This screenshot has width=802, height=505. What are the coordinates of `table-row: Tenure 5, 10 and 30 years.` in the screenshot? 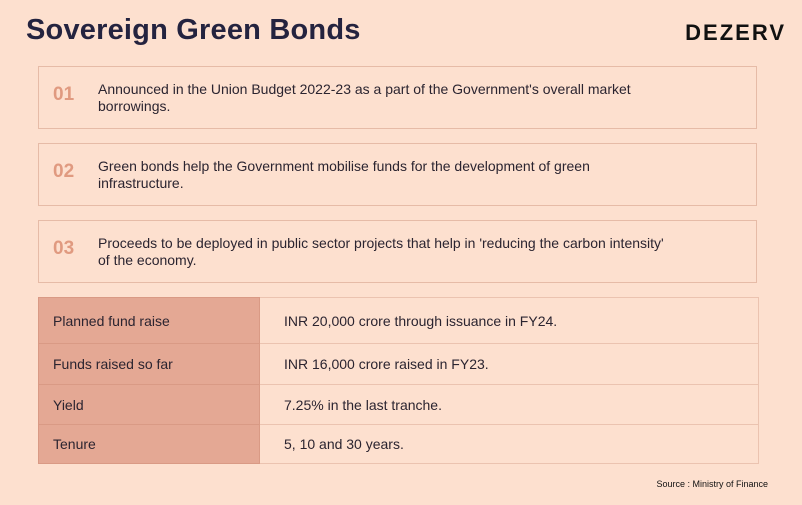 It's located at (398, 444).